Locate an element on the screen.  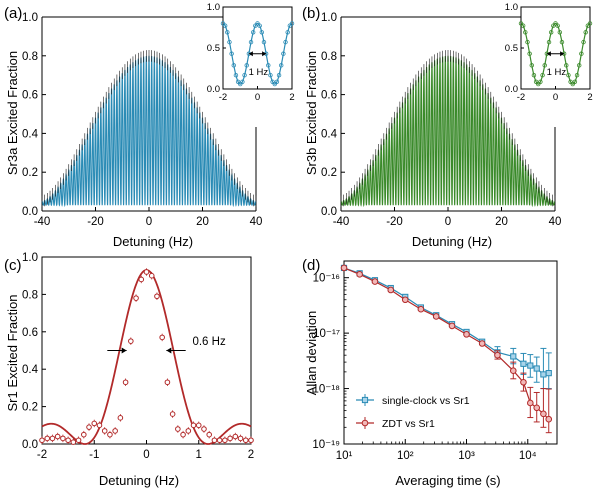
legend-marker is located at coordinates (365, 400).